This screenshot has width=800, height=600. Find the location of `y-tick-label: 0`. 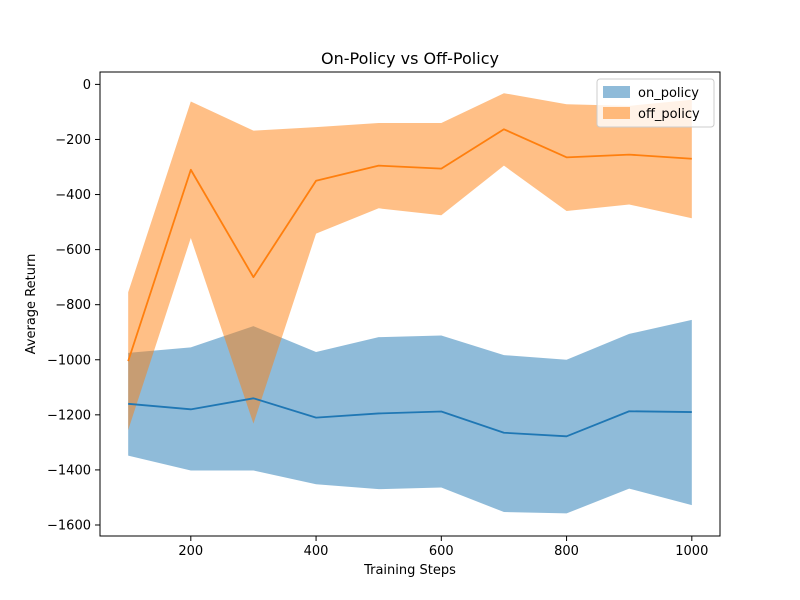

y-tick-label: 0 is located at coordinates (87, 85).